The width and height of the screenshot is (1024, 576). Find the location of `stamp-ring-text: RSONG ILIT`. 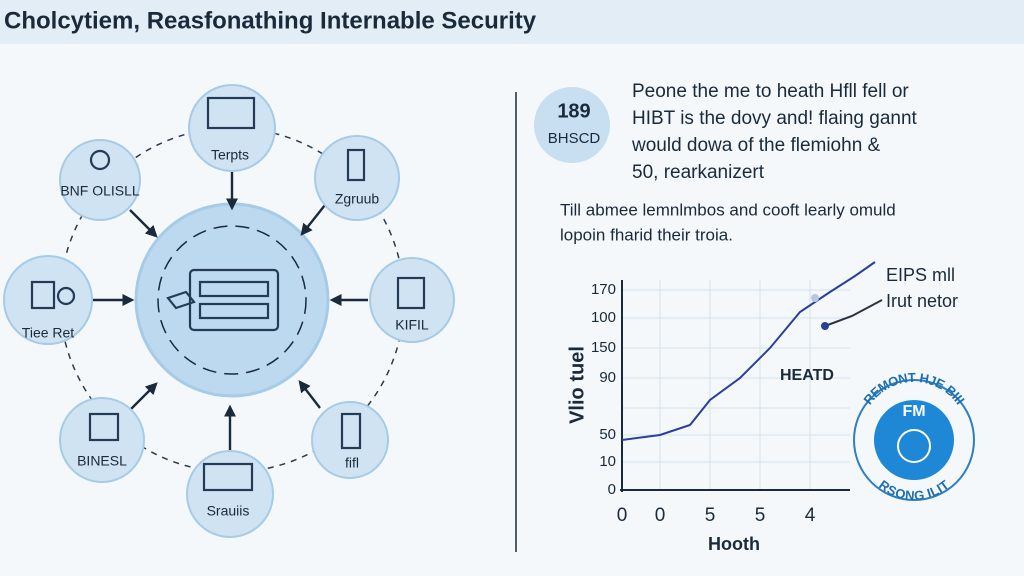

stamp-ring-text: RSONG ILIT is located at coordinates (914, 490).